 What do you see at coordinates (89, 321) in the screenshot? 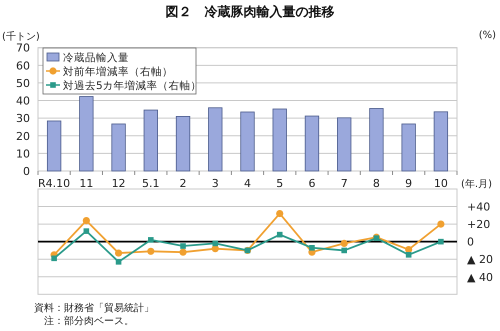
I see `text: 注：部分肉ベース。` at bounding box center [89, 321].